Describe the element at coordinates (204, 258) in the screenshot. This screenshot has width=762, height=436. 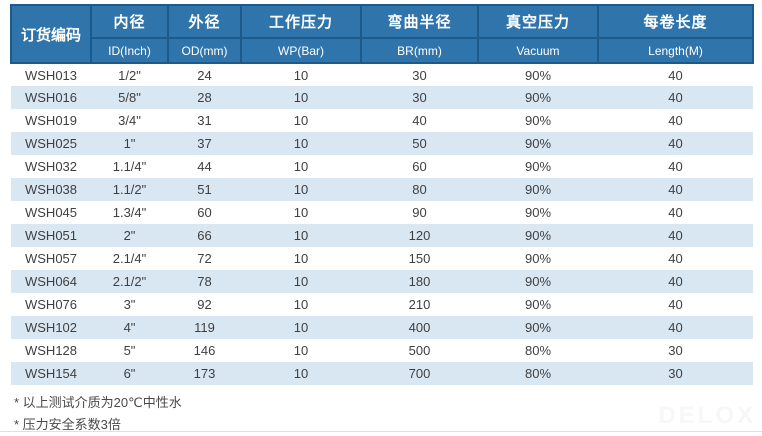
I see `table-cell: 72` at that location.